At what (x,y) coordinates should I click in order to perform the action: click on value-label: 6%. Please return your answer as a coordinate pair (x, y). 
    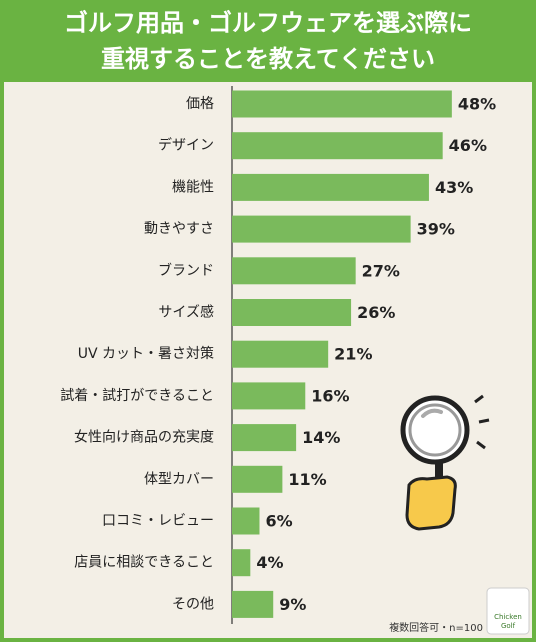
    Looking at the image, I should click on (278, 521).